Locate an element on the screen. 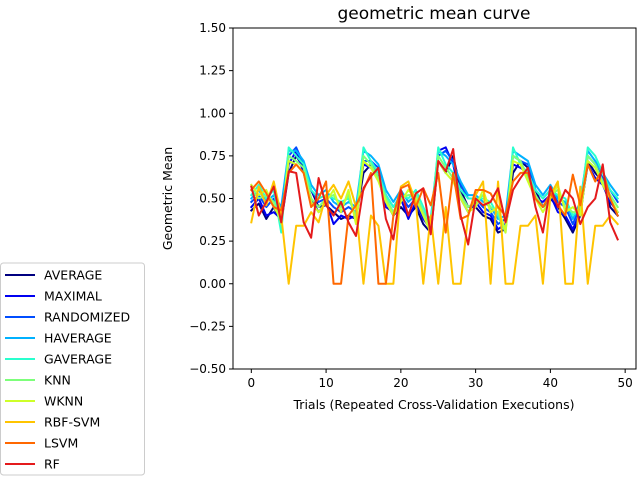 The height and width of the screenshot is (480, 640). legend-label-rf: RF is located at coordinates (52, 464).